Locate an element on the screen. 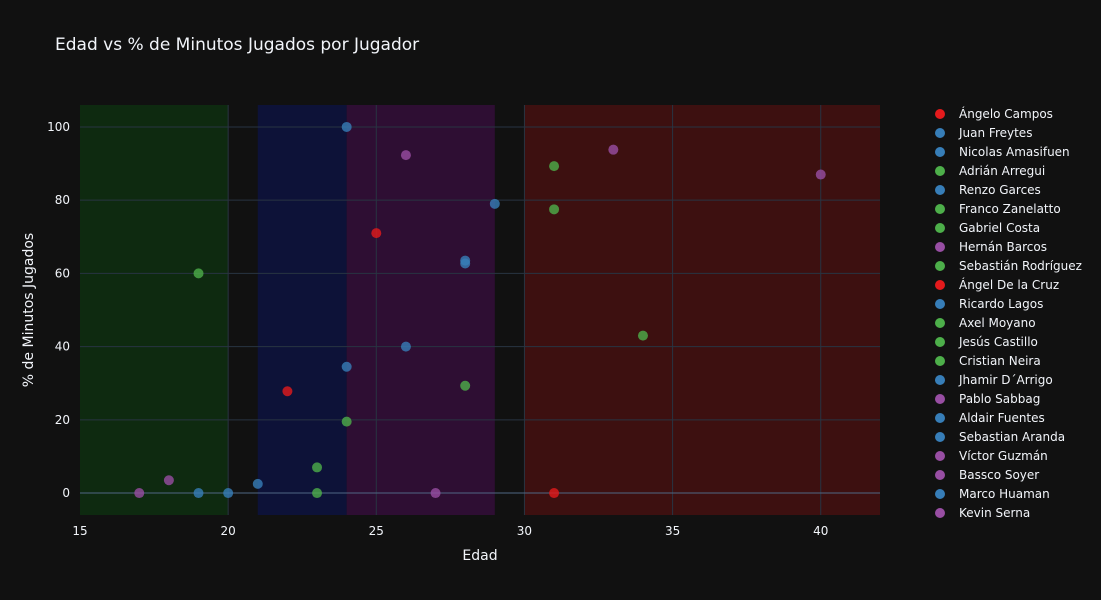 The height and width of the screenshot is (600, 1101). legend-item: Ricardo Lagos is located at coordinates (989, 304).